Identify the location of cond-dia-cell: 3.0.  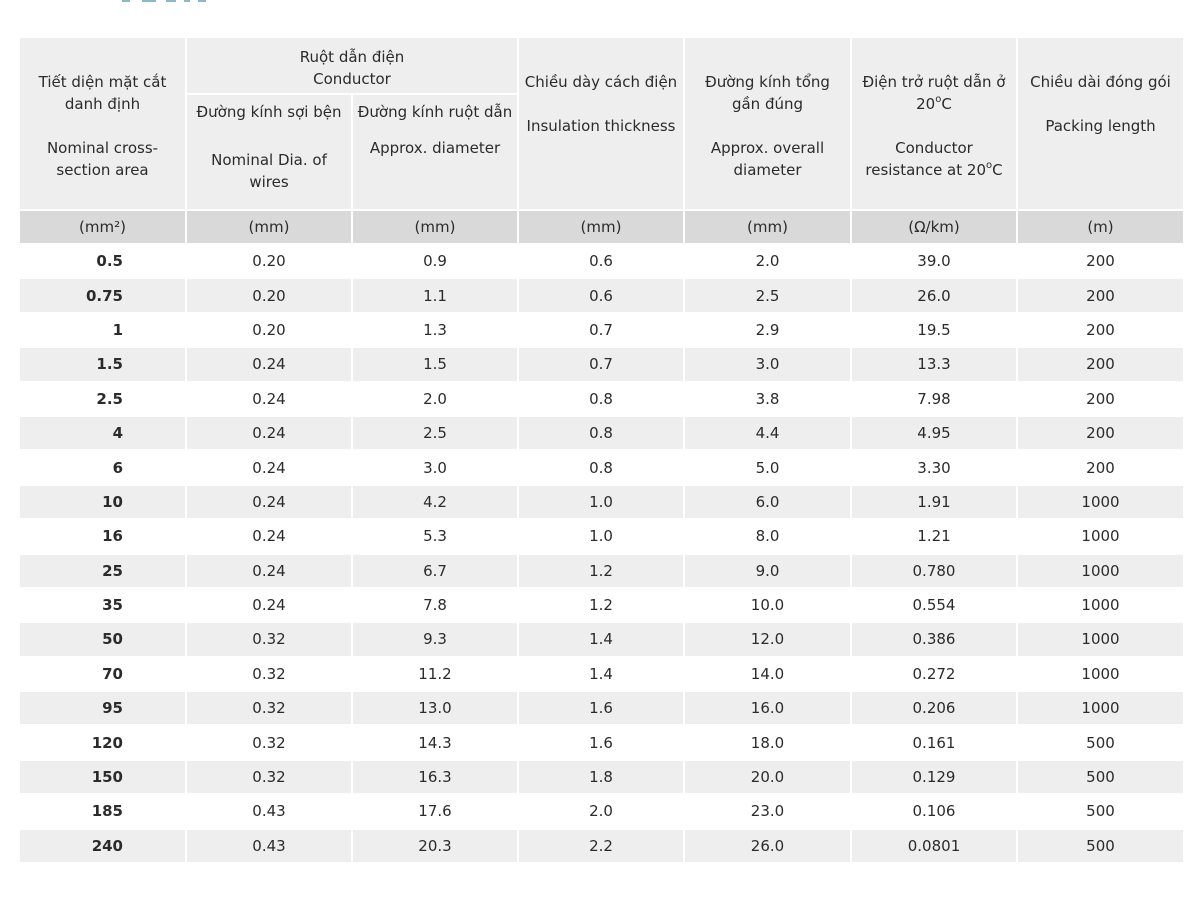
(435, 468).